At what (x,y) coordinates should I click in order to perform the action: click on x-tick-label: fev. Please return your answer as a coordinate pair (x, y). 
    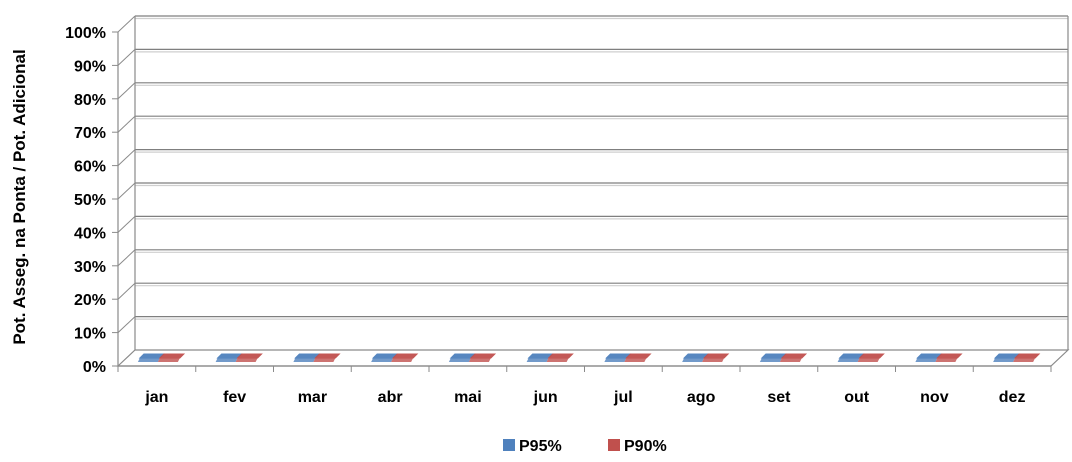
    Looking at the image, I should click on (234, 397).